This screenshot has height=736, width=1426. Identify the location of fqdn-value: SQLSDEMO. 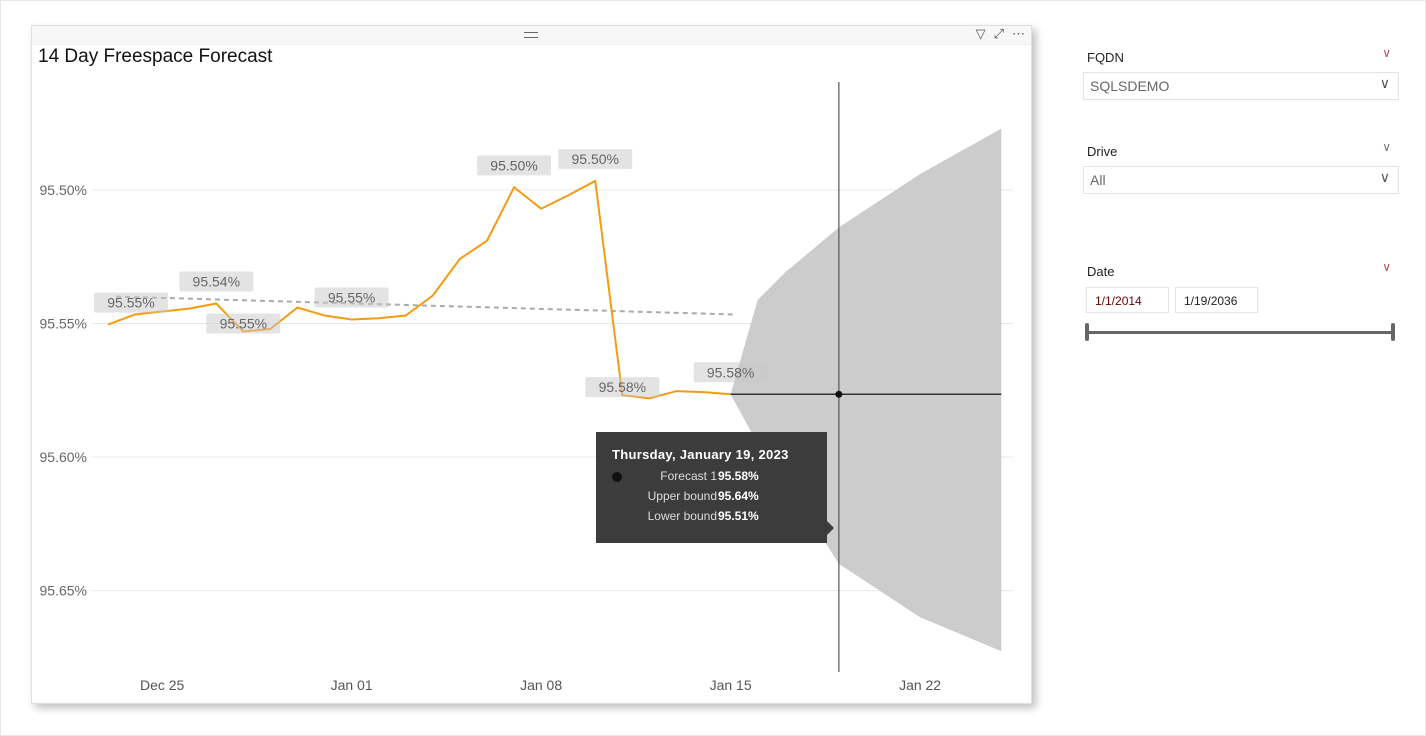
(1130, 86).